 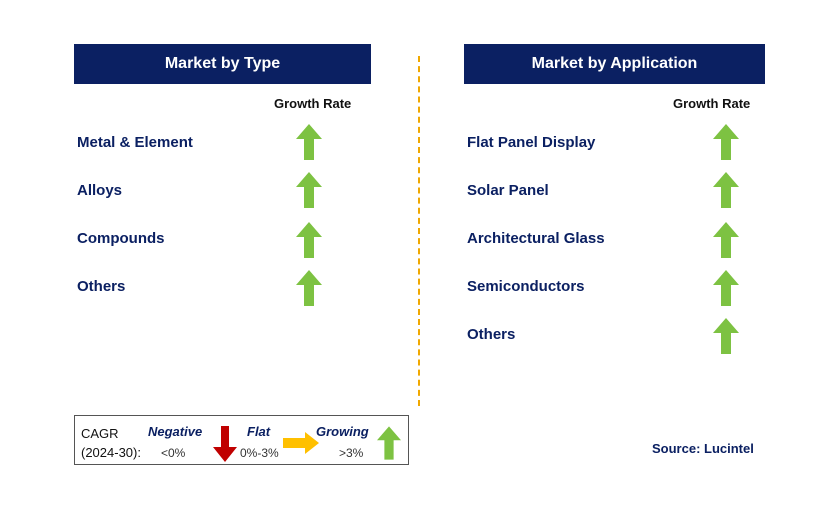 I want to click on right-row-label-solar-panel: Solar Panel, so click(x=508, y=190).